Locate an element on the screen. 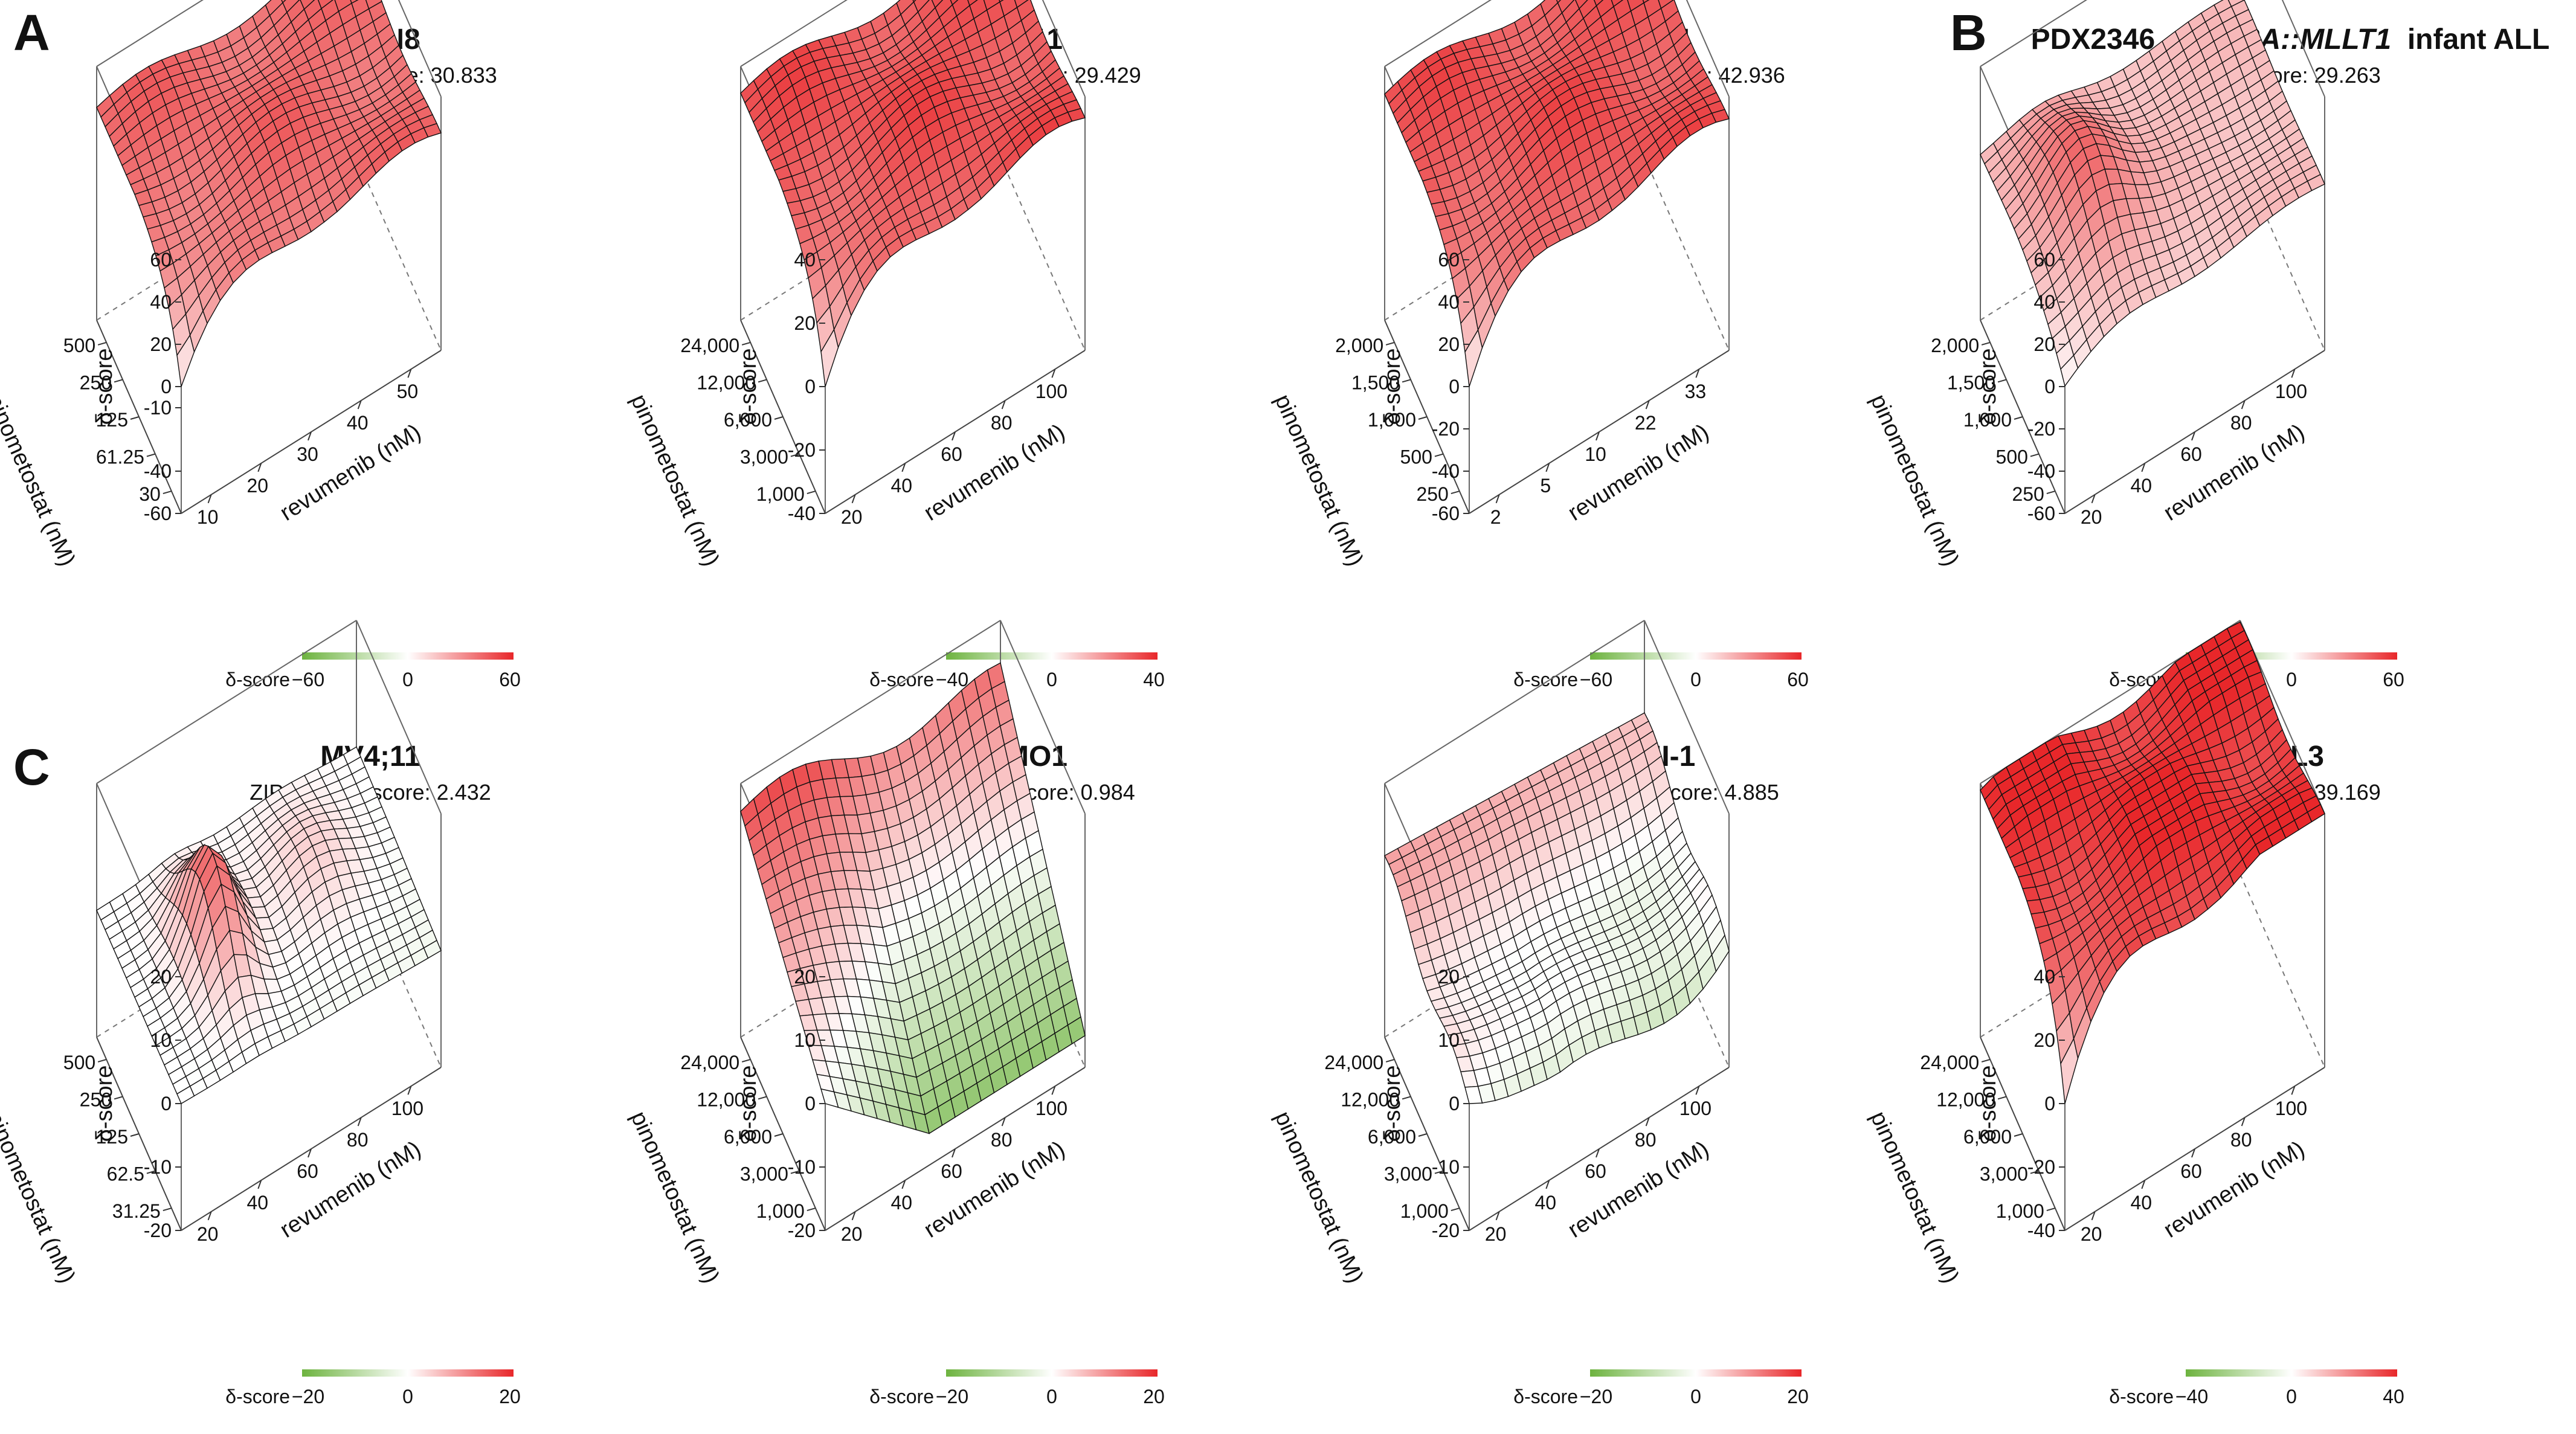 This screenshot has width=2576, height=1434. colorbar-max: 60 is located at coordinates (510, 679).